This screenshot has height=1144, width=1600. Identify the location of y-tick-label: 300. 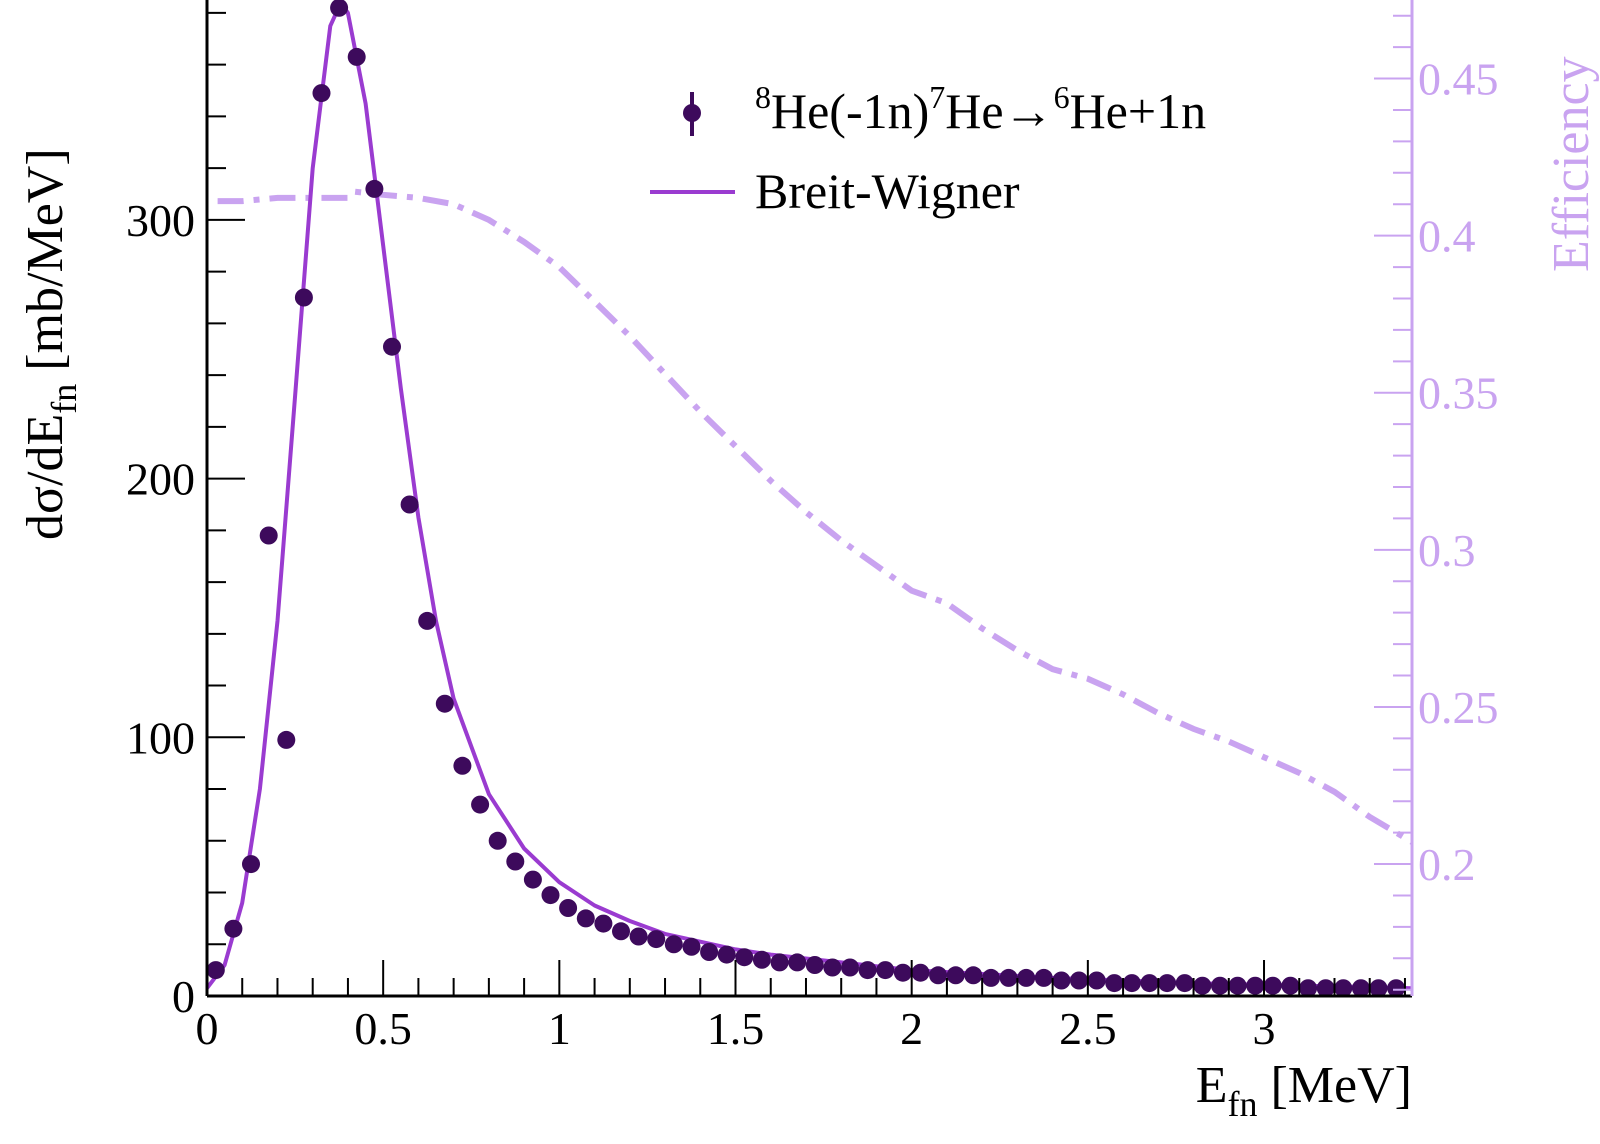
(160, 220).